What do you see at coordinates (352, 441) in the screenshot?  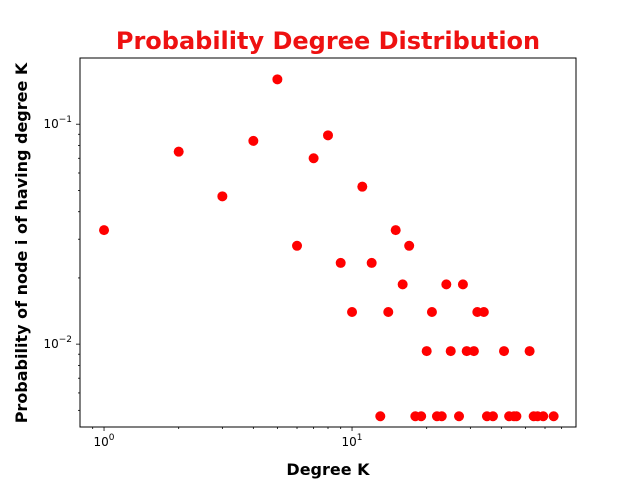 I see `x-tick-label: 10¹` at bounding box center [352, 441].